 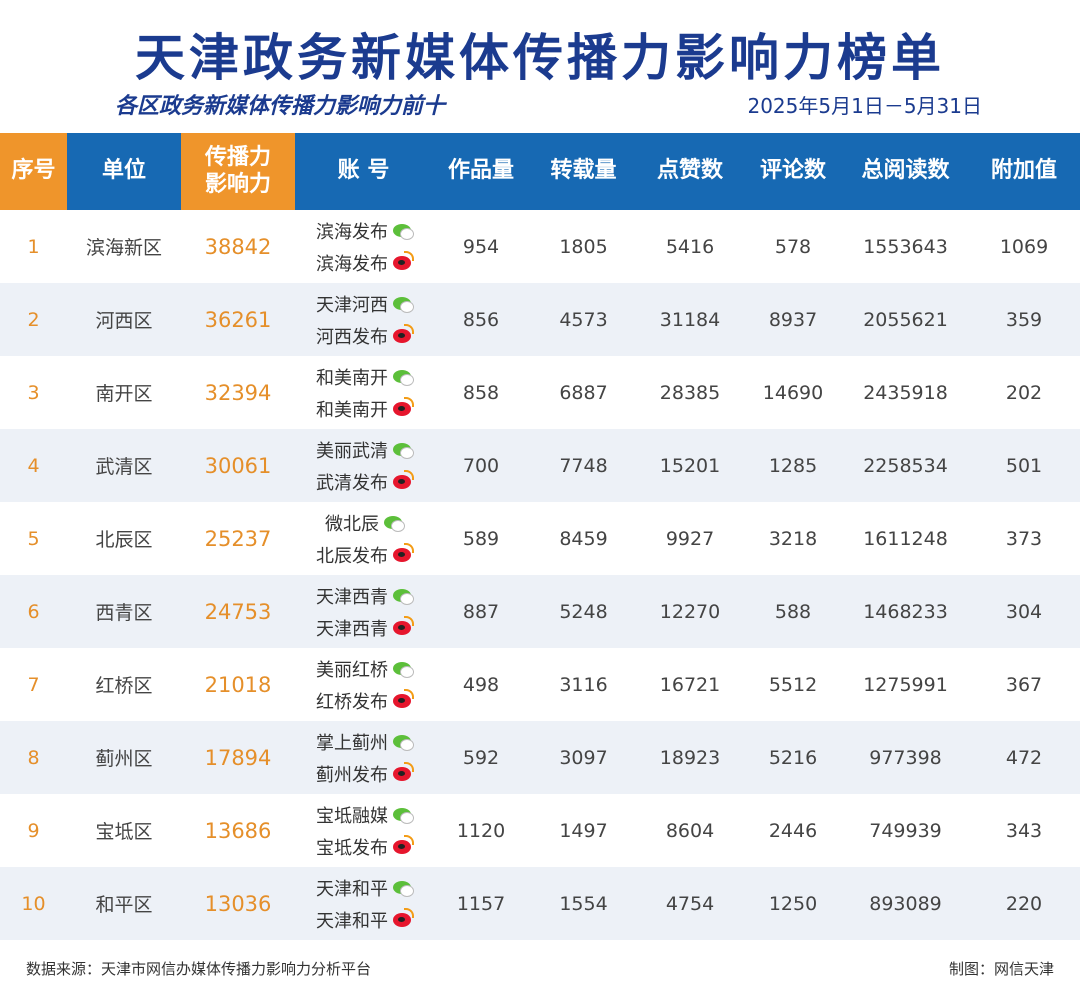 What do you see at coordinates (905, 757) in the screenshot?
I see `reads: 977398` at bounding box center [905, 757].